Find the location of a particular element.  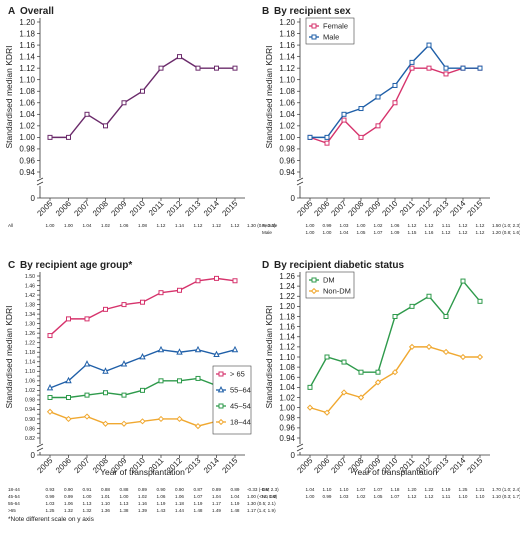

panel-a-y-tick-label: 1.02 is located at coordinates (27, 126).